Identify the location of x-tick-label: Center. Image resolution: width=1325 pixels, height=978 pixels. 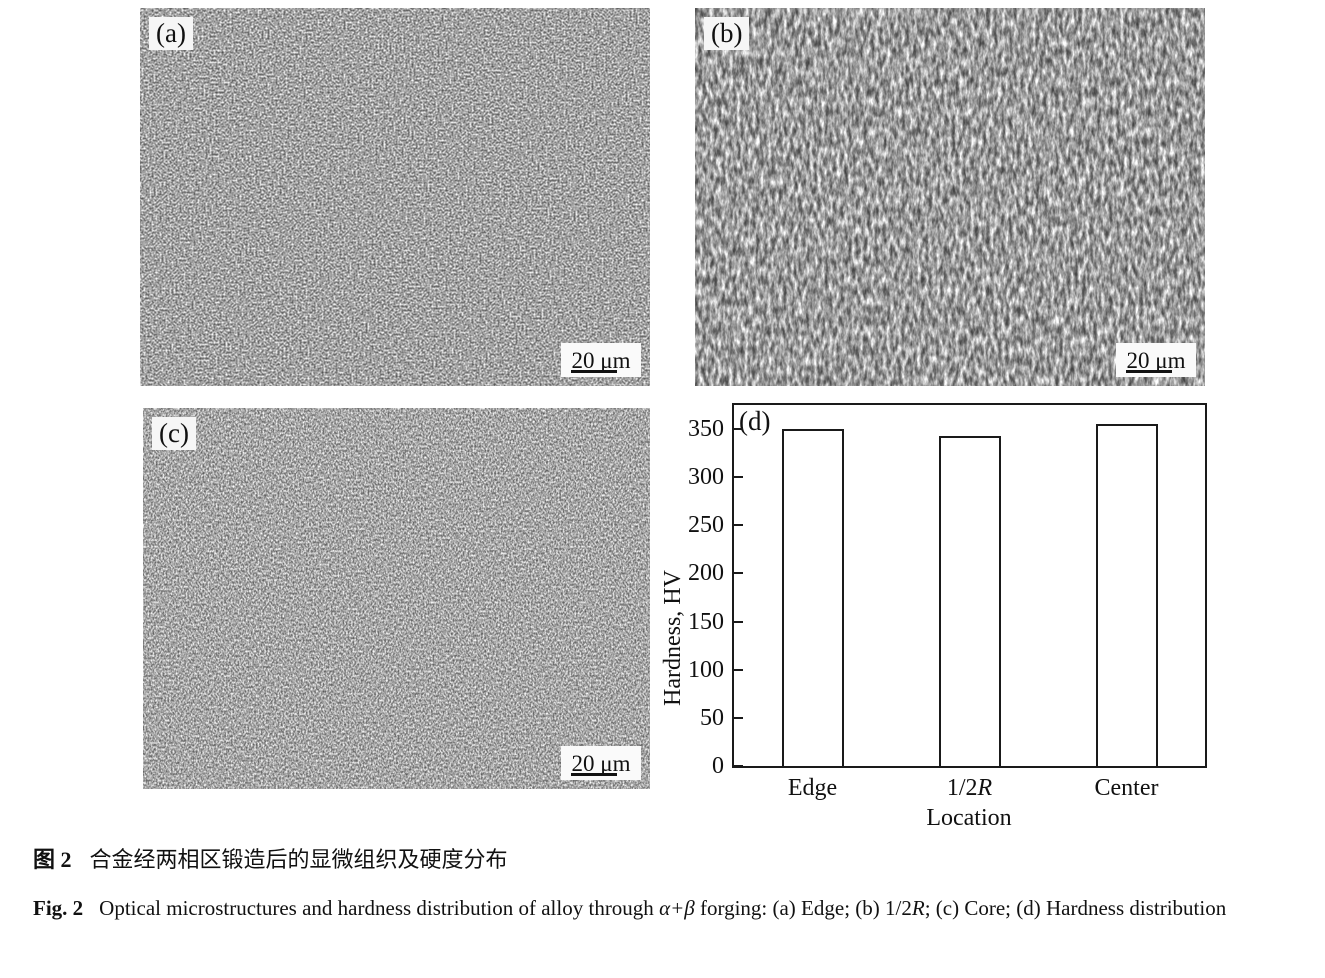
(1126, 788).